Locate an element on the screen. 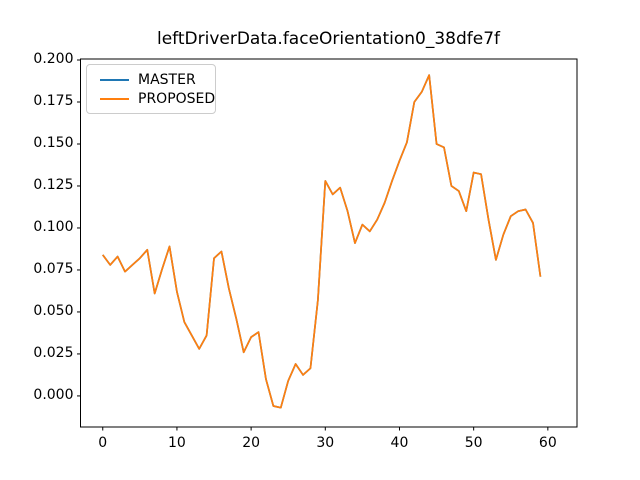 This screenshot has width=640, height=480. x-tick-label-0: 0 is located at coordinates (103, 443).